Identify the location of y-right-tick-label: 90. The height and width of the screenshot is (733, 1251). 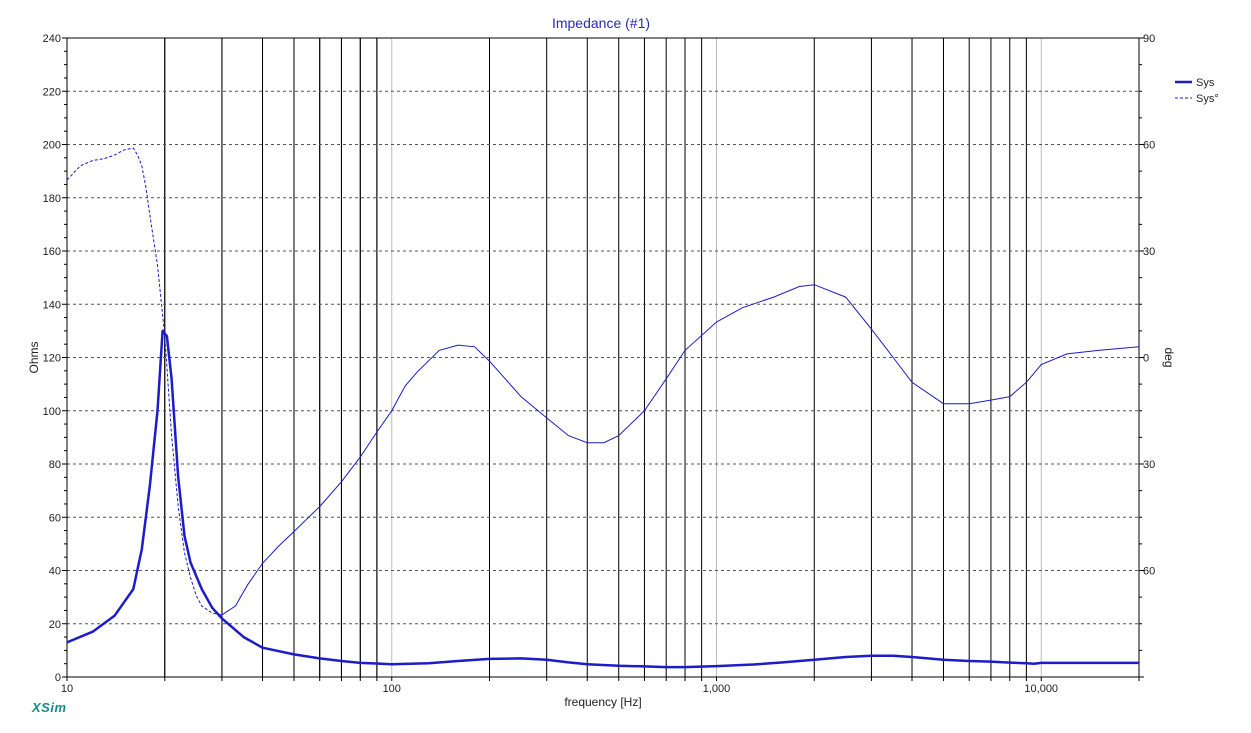
(1149, 39).